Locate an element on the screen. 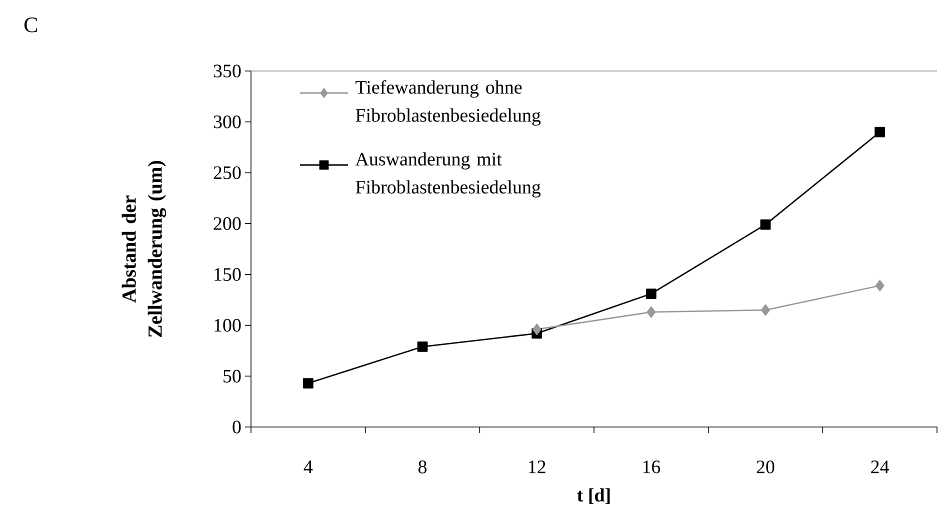 This screenshot has width=947, height=509. y-tick-label: 300 is located at coordinates (227, 121).